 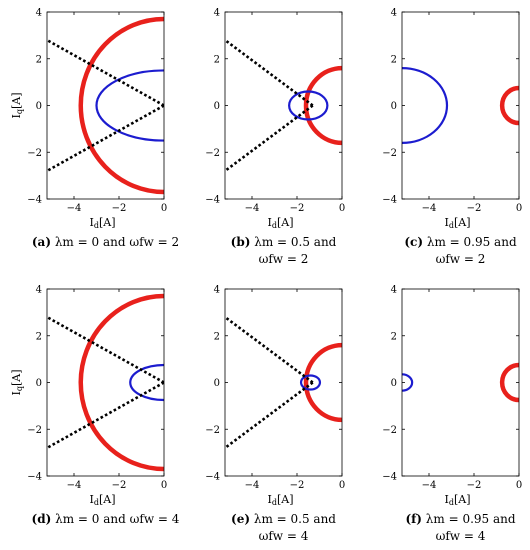 I want to click on chart-panel-b: −4 −2 0 −4 −2 0 2 4 Id[A], so click(x=275, y=119).